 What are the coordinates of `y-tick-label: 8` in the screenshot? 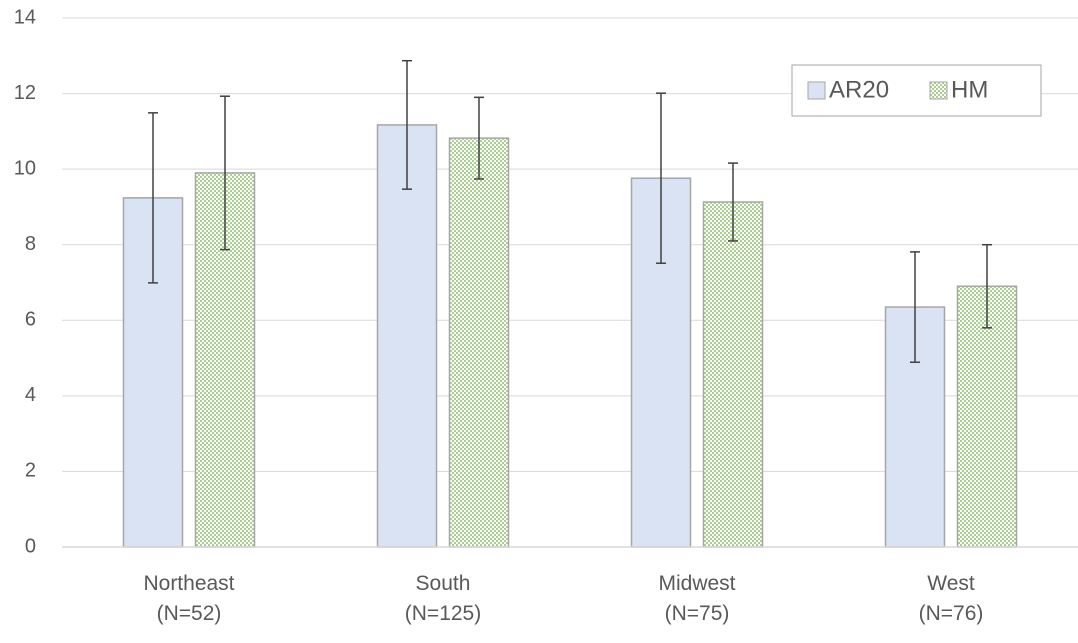 It's located at (30, 244).